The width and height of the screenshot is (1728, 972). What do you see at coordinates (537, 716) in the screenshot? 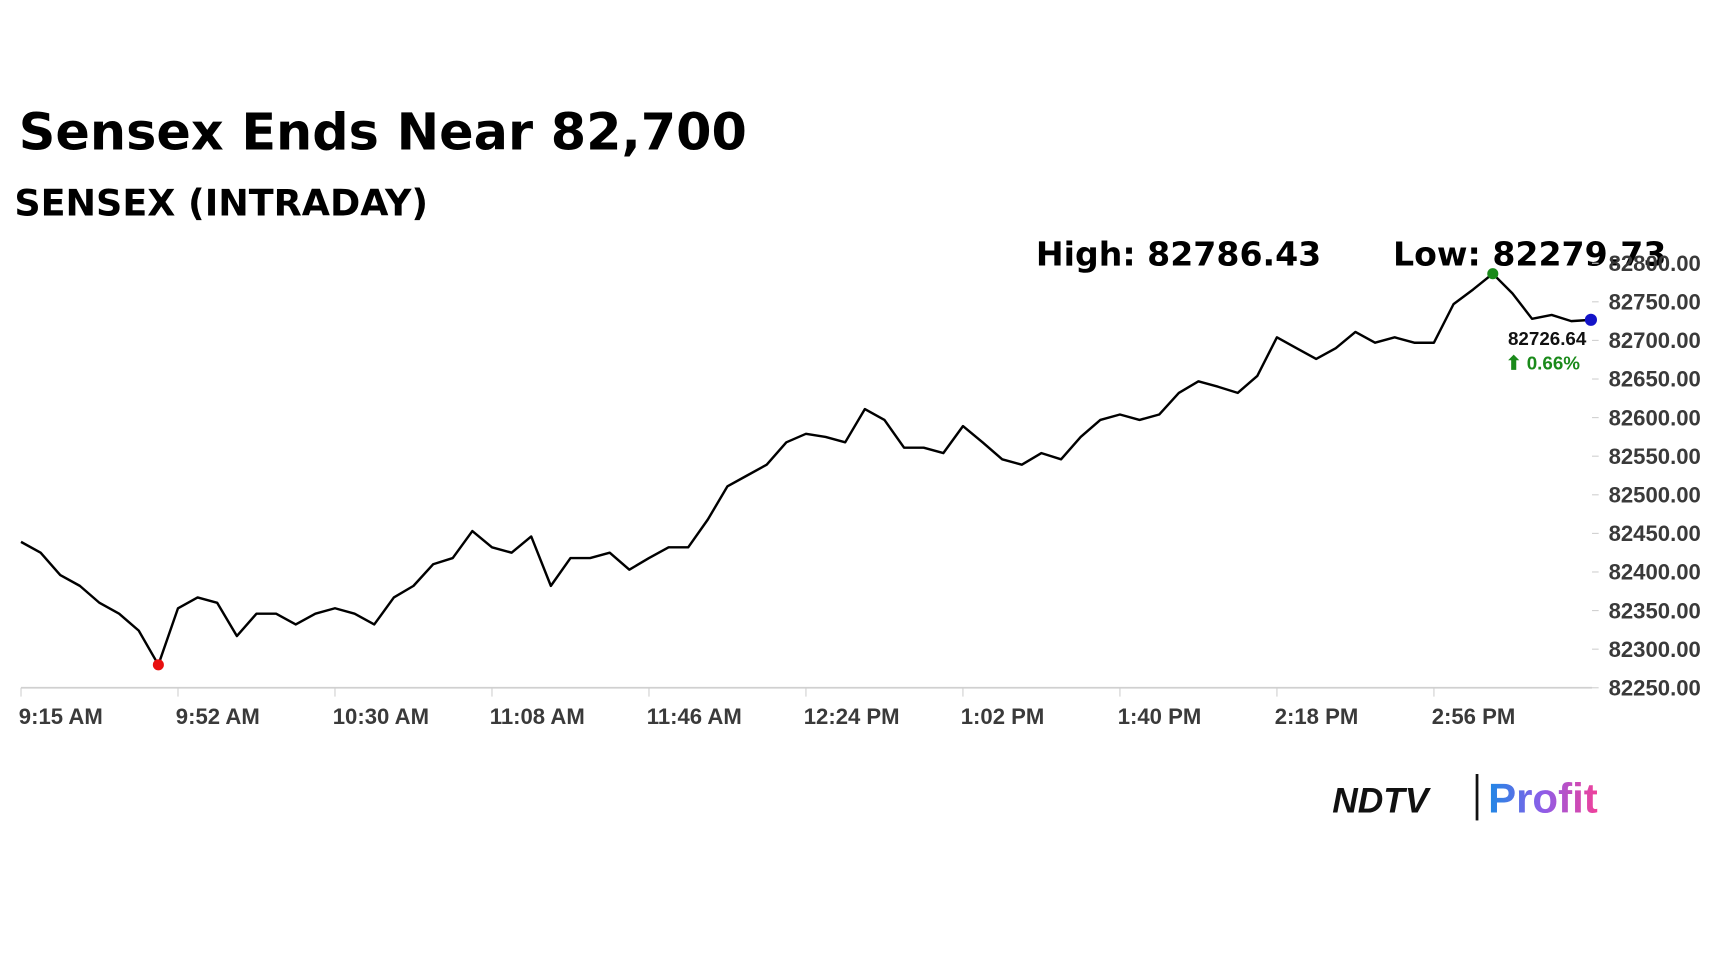
I see `x-tick-label: 11:08 AM` at bounding box center [537, 716].